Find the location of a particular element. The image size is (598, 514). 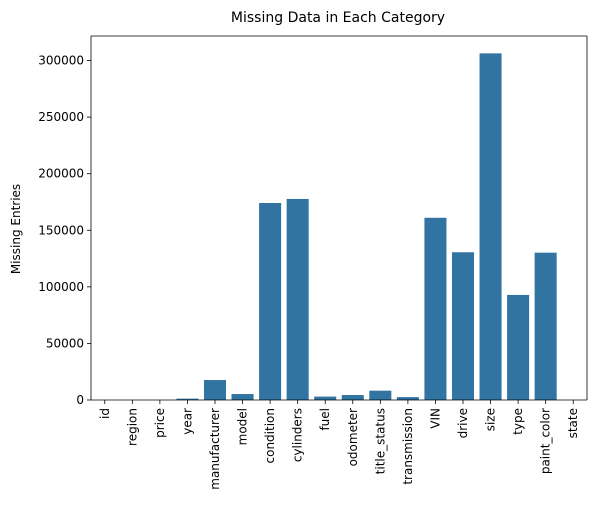

x-tick-label-transmission: transmission is located at coordinates (408, 446).